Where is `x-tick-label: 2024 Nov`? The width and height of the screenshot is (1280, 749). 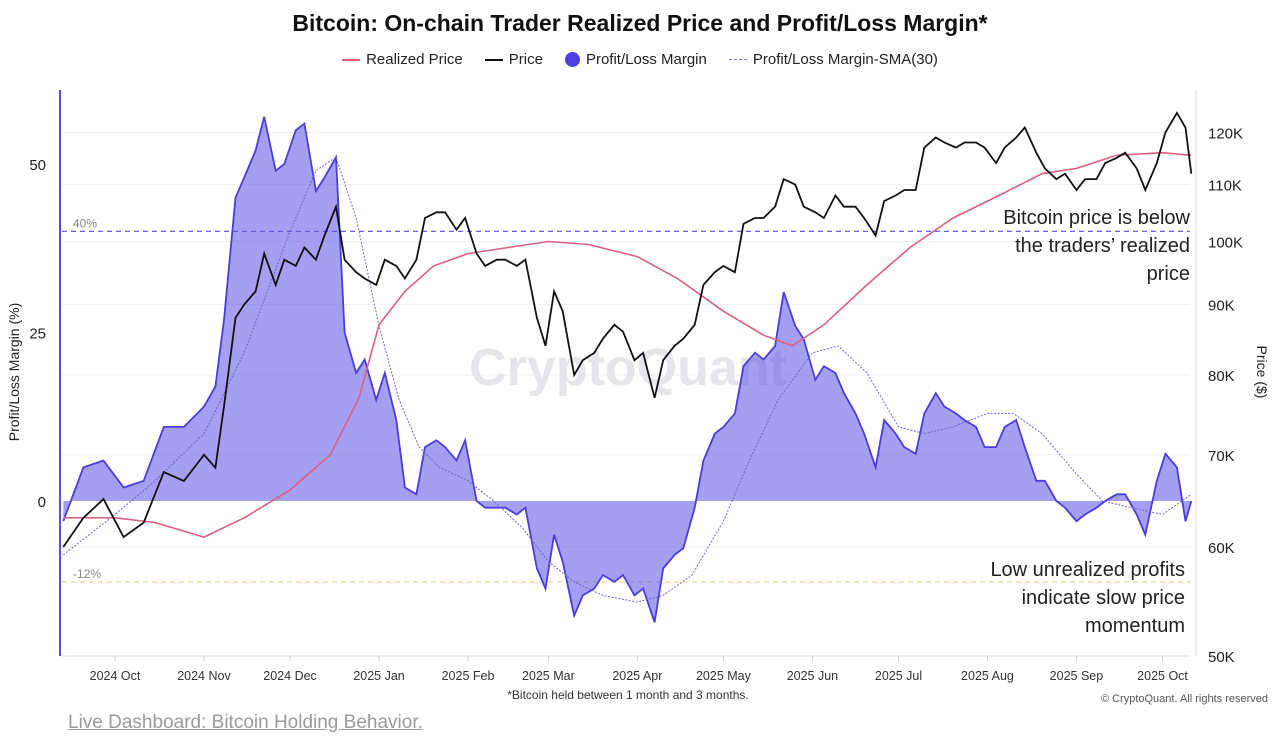 x-tick-label: 2024 Nov is located at coordinates (204, 676).